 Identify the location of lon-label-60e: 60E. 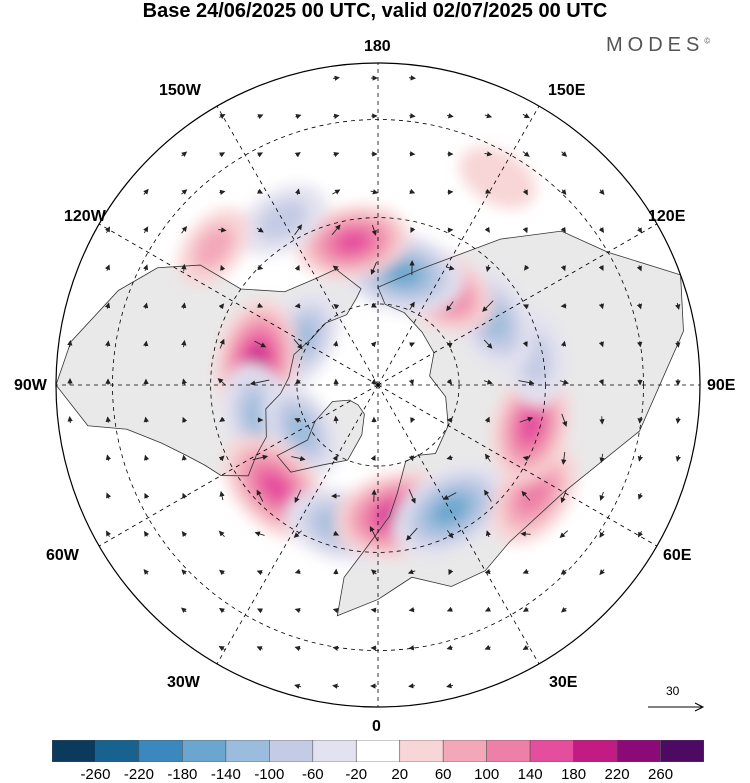
(677, 555).